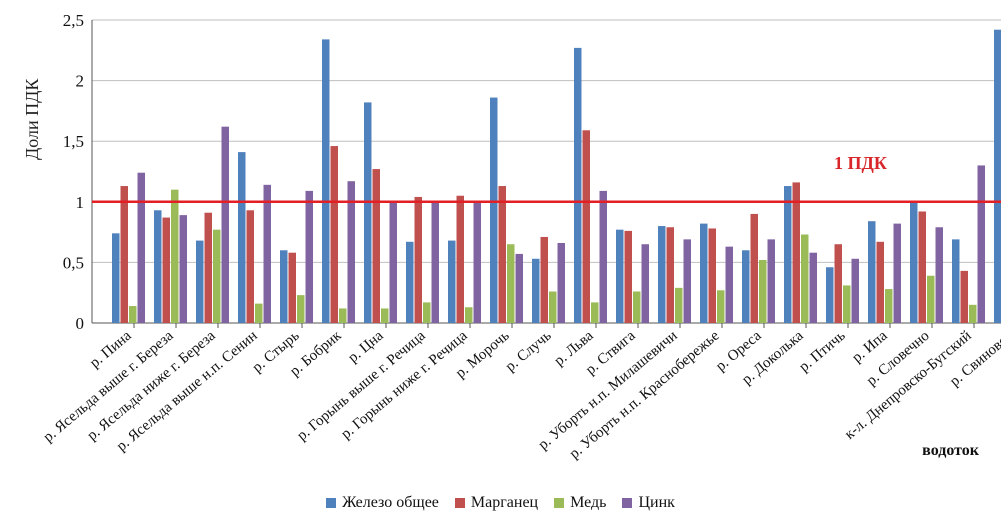  What do you see at coordinates (504, 502) in the screenshot?
I see `legend-label-manganese: Марганец` at bounding box center [504, 502].